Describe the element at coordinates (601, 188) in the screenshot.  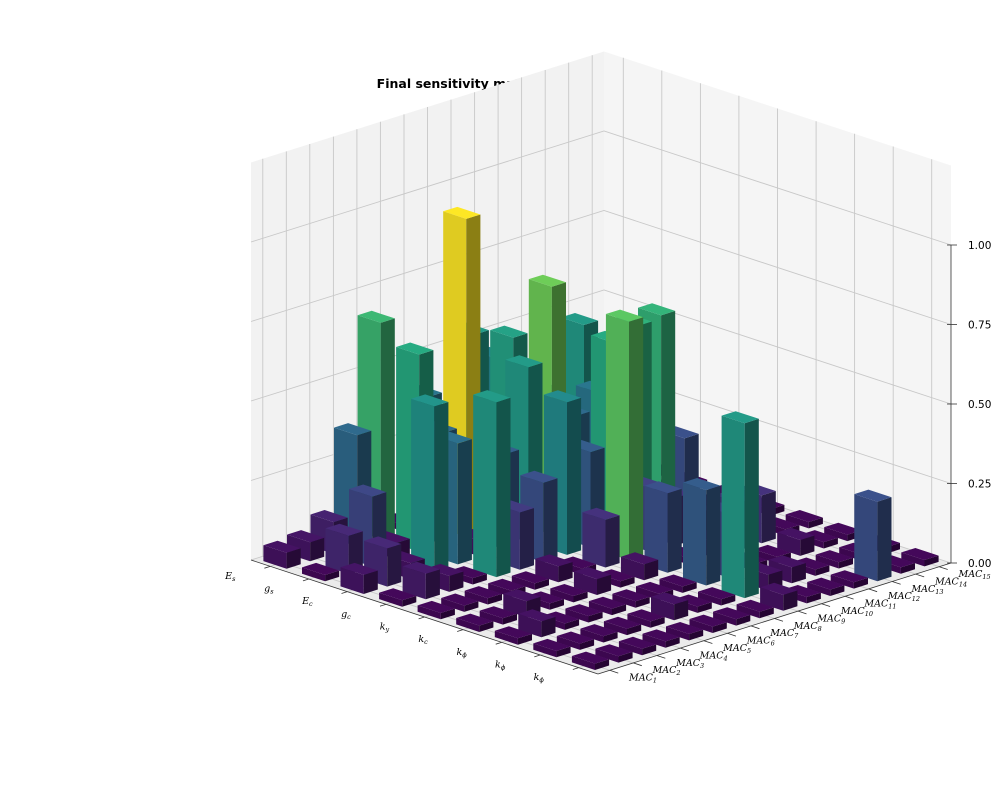
I see `grid-line-z` at that location.